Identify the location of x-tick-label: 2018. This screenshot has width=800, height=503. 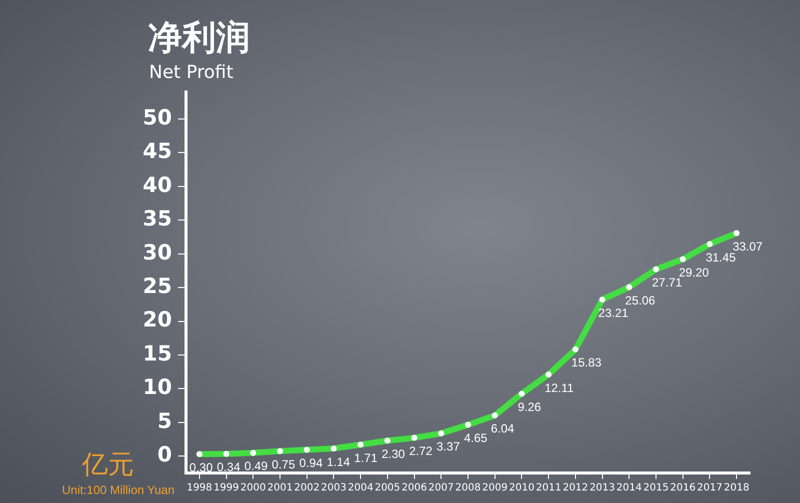
(737, 488).